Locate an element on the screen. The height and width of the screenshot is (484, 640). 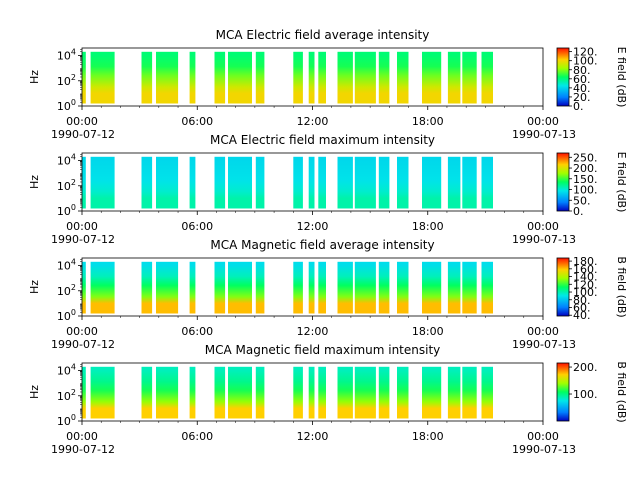
chart-title: MCA Electric field maximum intensity is located at coordinates (322, 140).